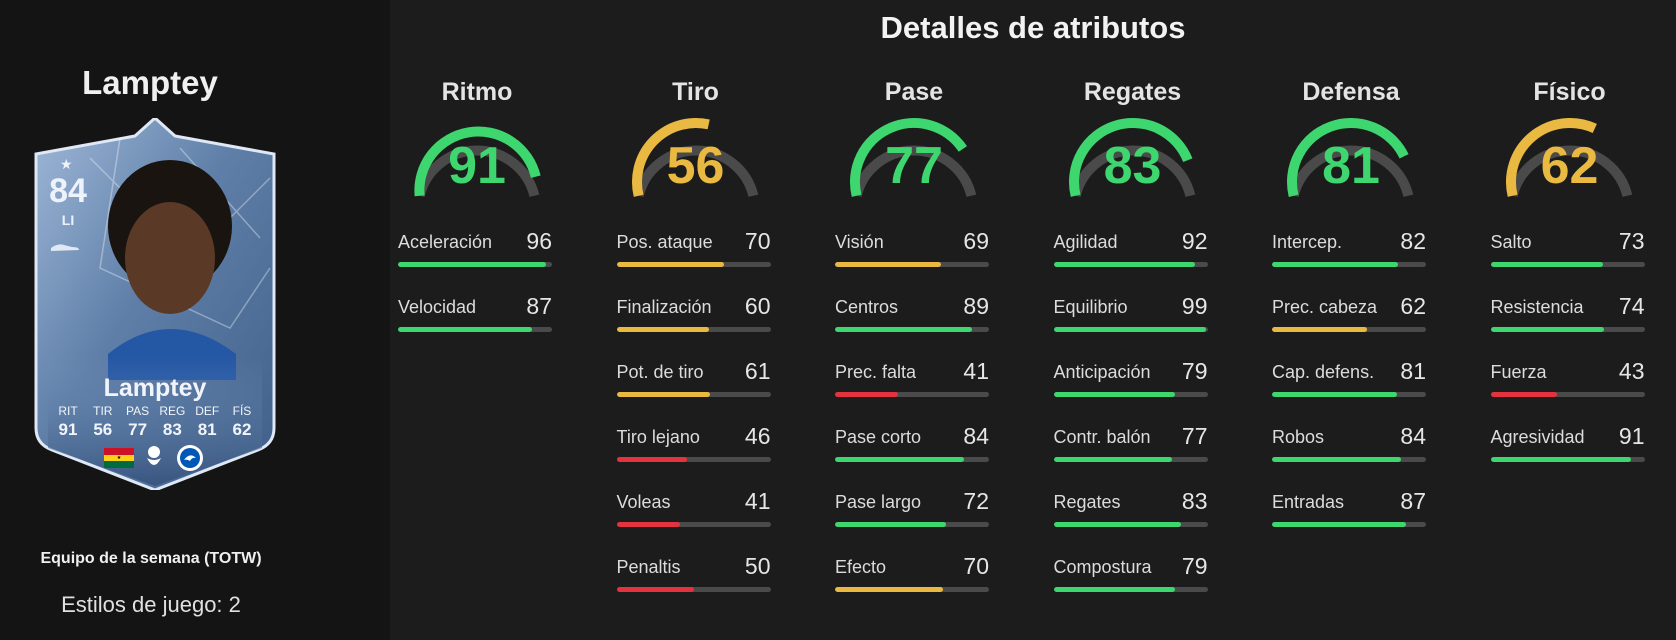 Image resolution: width=1676 pixels, height=640 pixels. What do you see at coordinates (693, 253) in the screenshot?
I see `attribute-pos-ataque: Pos. ataque 70` at bounding box center [693, 253].